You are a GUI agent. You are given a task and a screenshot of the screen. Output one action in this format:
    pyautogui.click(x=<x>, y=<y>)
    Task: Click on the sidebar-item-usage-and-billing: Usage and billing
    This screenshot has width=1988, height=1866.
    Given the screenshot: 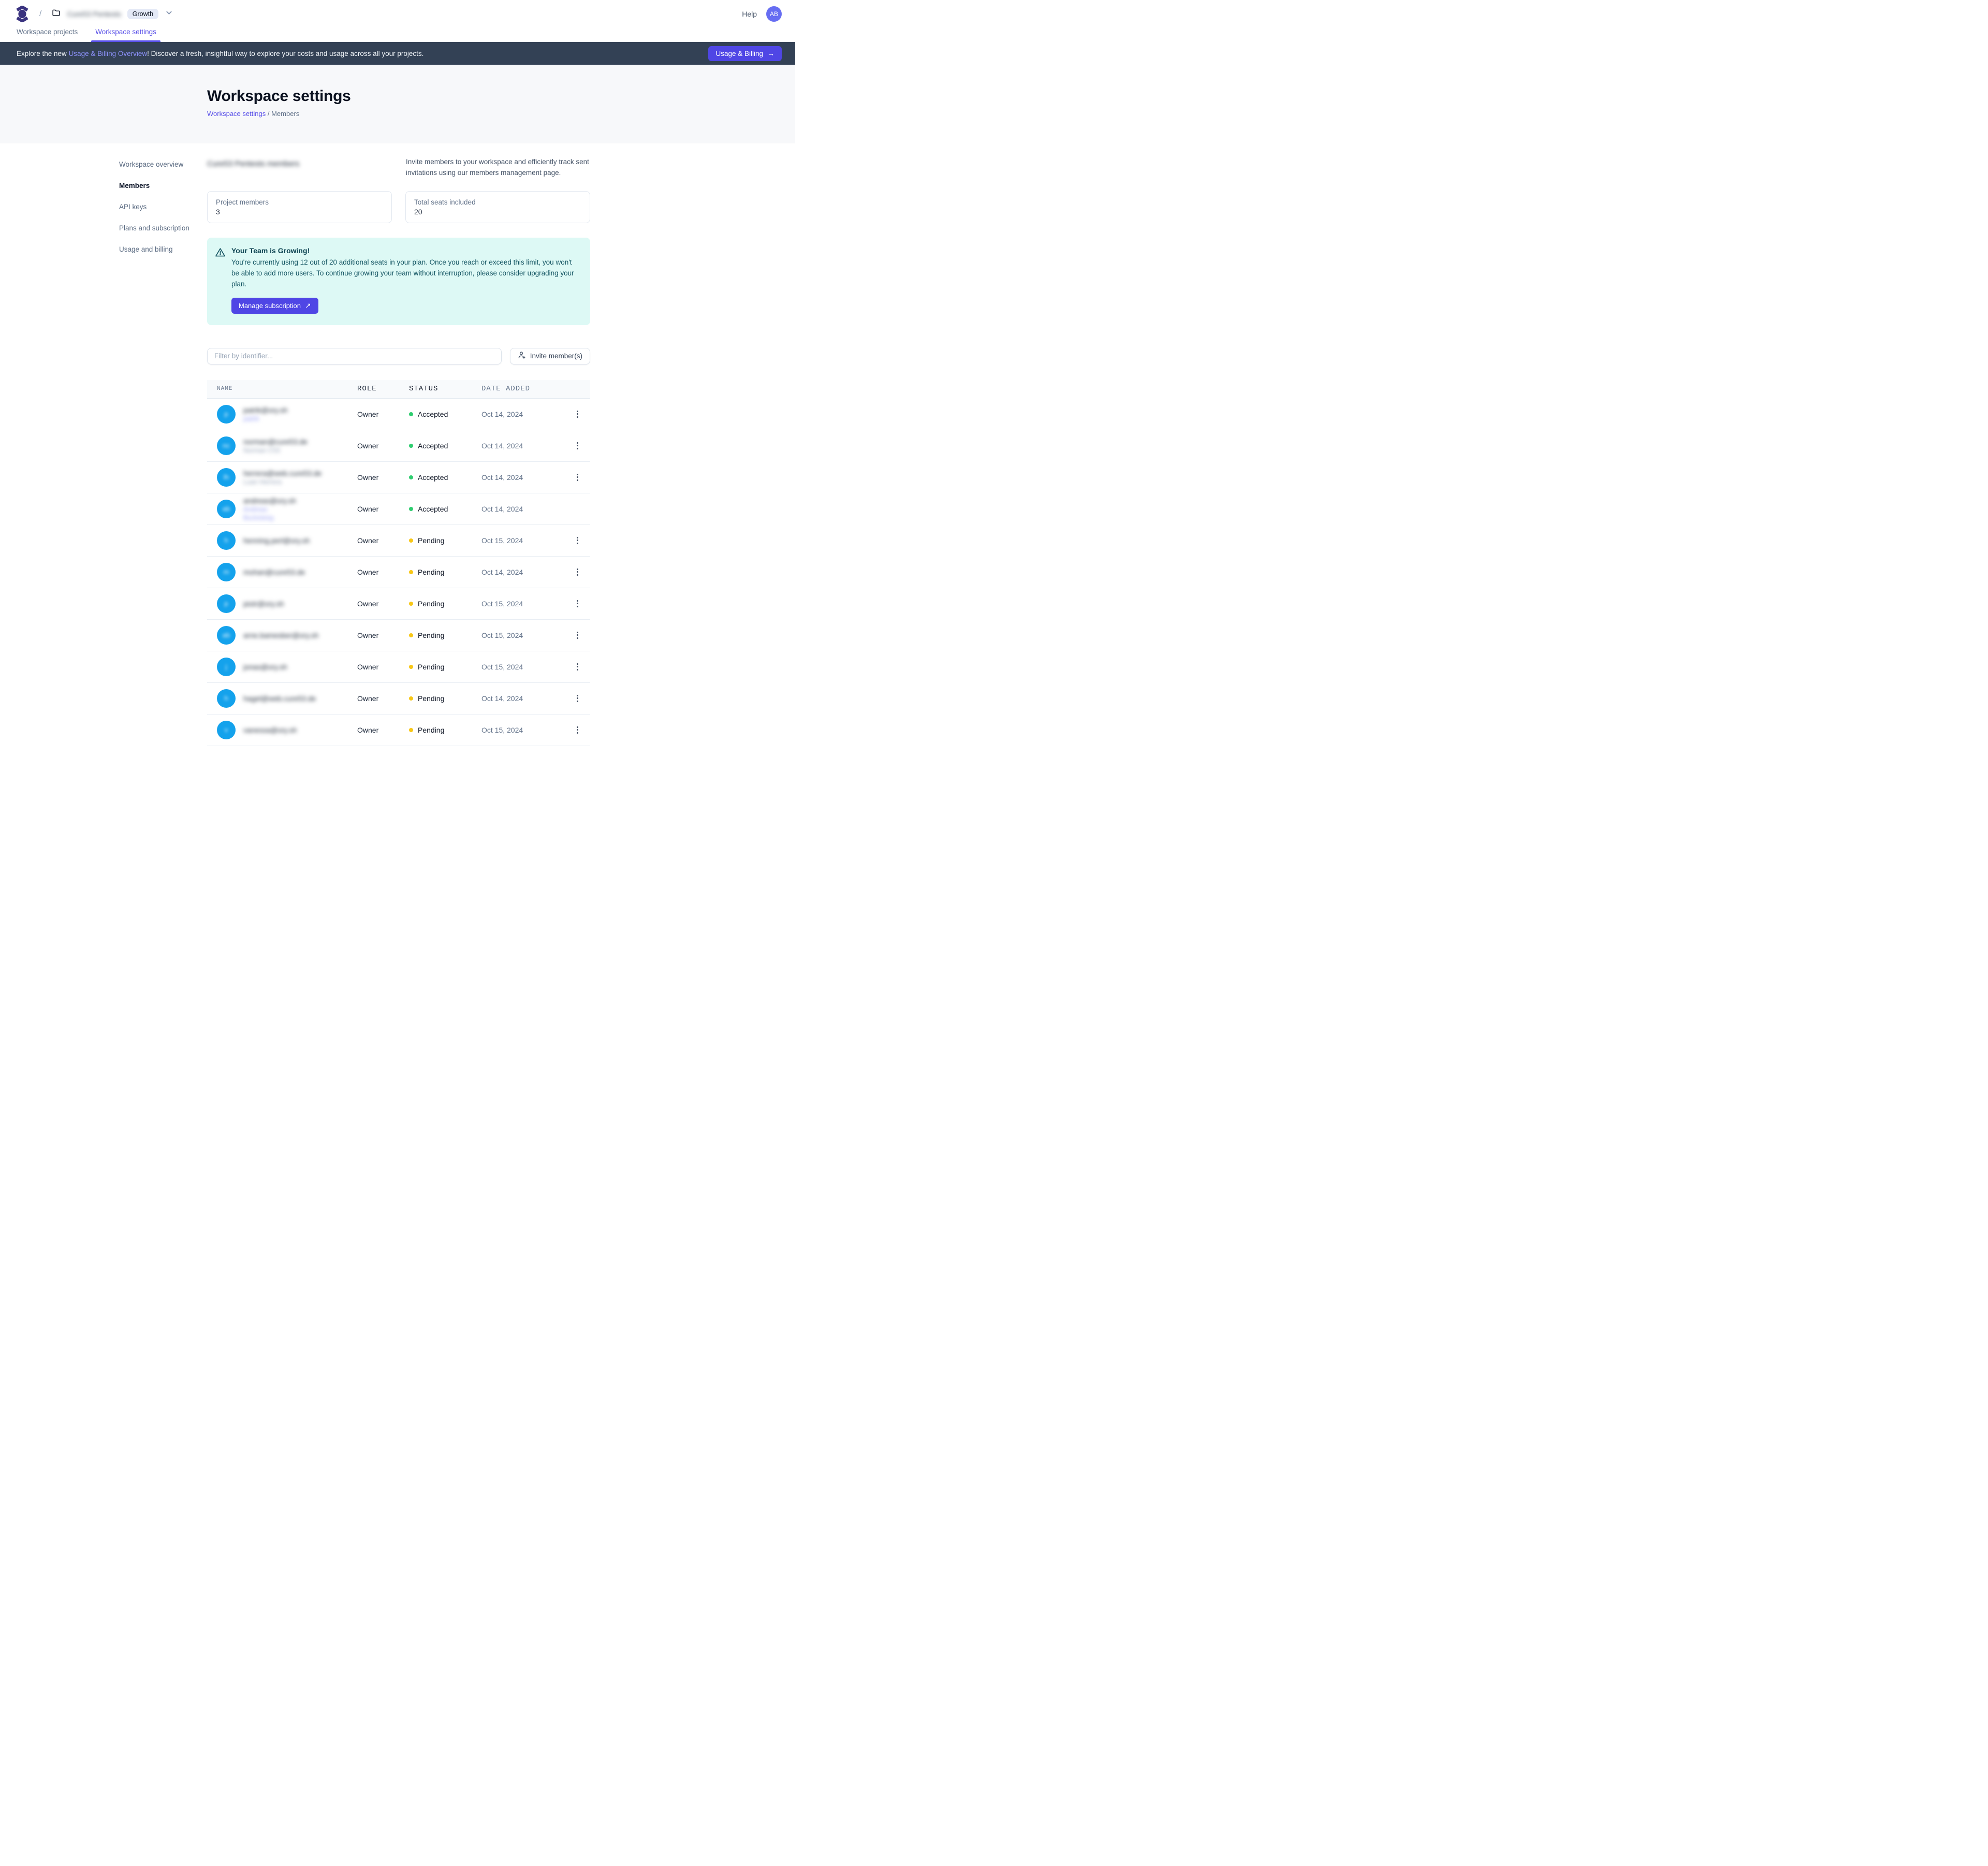 What is the action you would take?
    pyautogui.click(x=146, y=249)
    